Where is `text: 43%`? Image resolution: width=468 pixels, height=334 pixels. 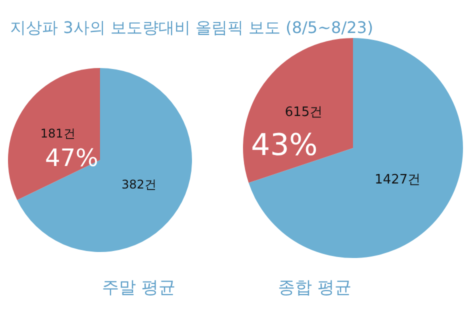 text: 43% is located at coordinates (284, 145).